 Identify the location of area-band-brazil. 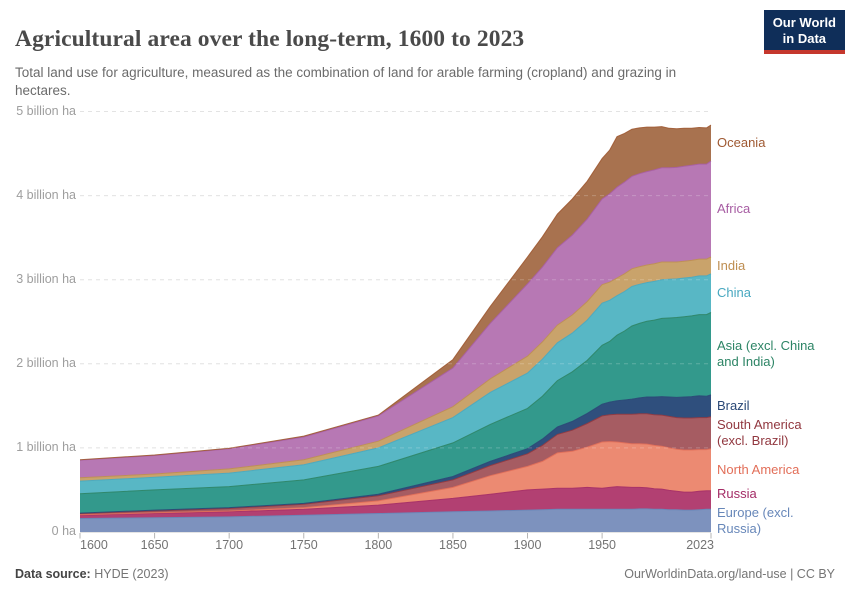
(395, 454).